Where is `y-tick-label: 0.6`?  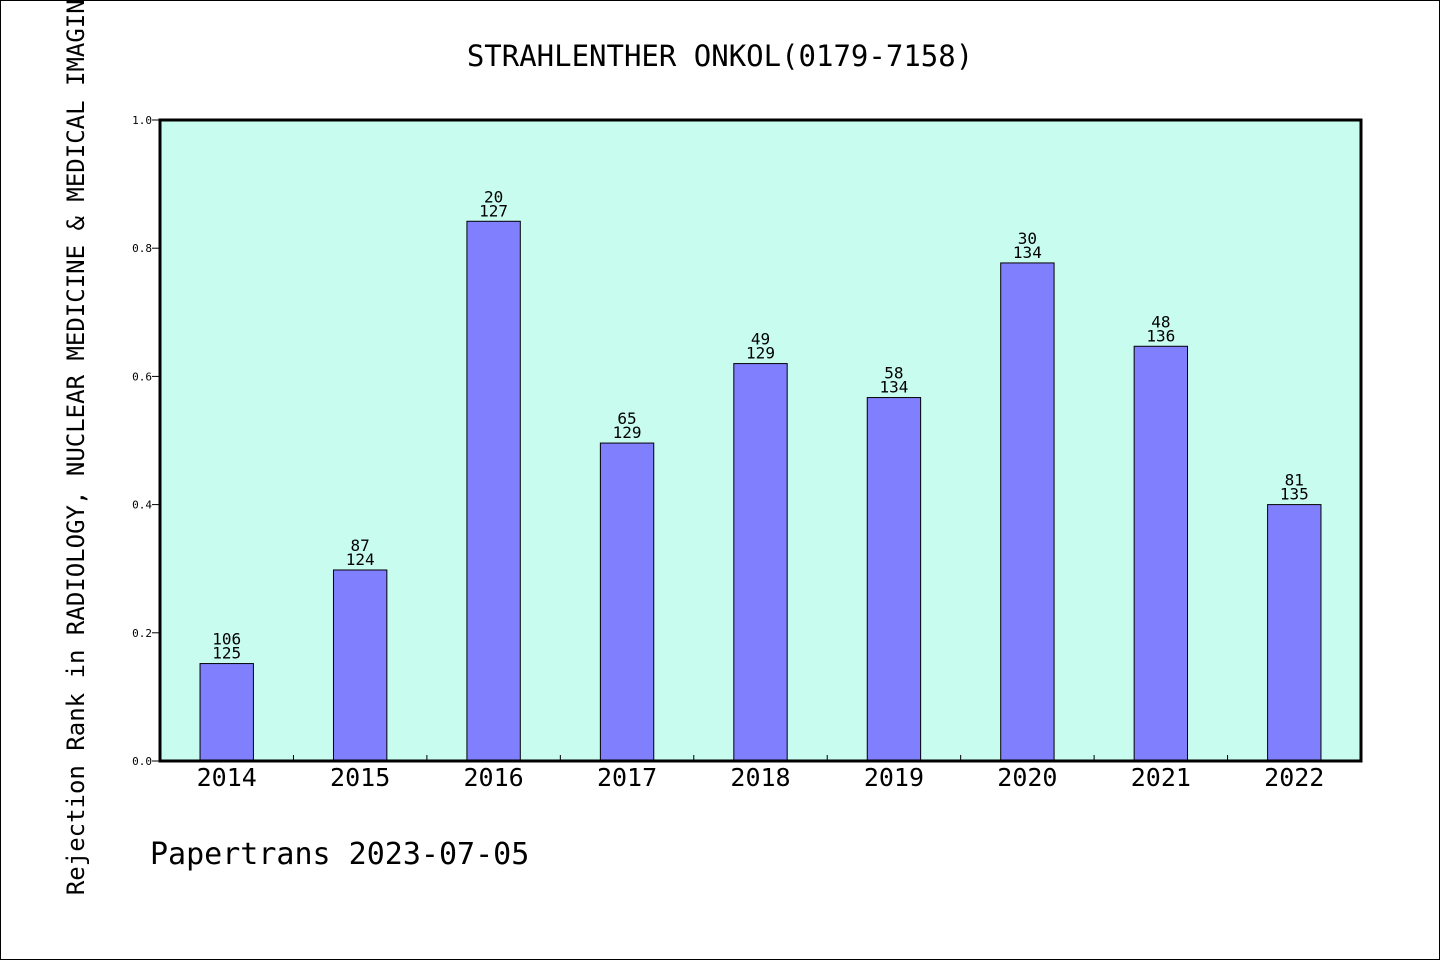
y-tick-label: 0.6 is located at coordinates (142, 376).